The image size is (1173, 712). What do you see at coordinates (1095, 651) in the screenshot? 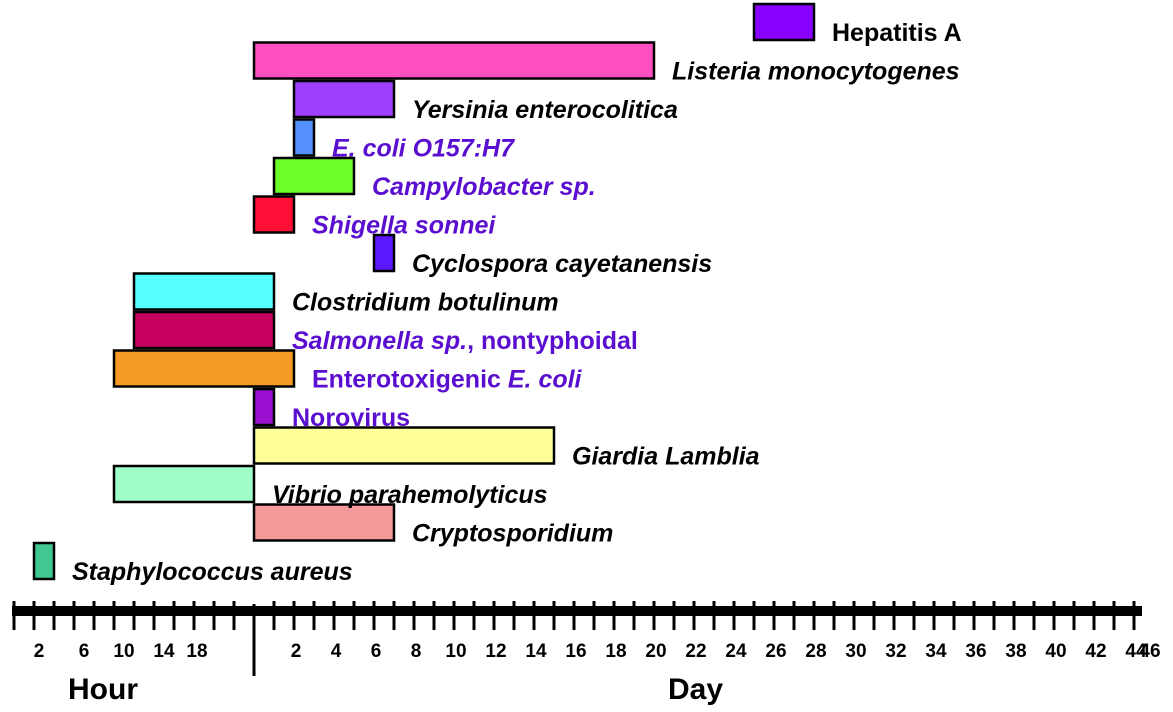
I see `day-tick-label: 42` at bounding box center [1095, 651].